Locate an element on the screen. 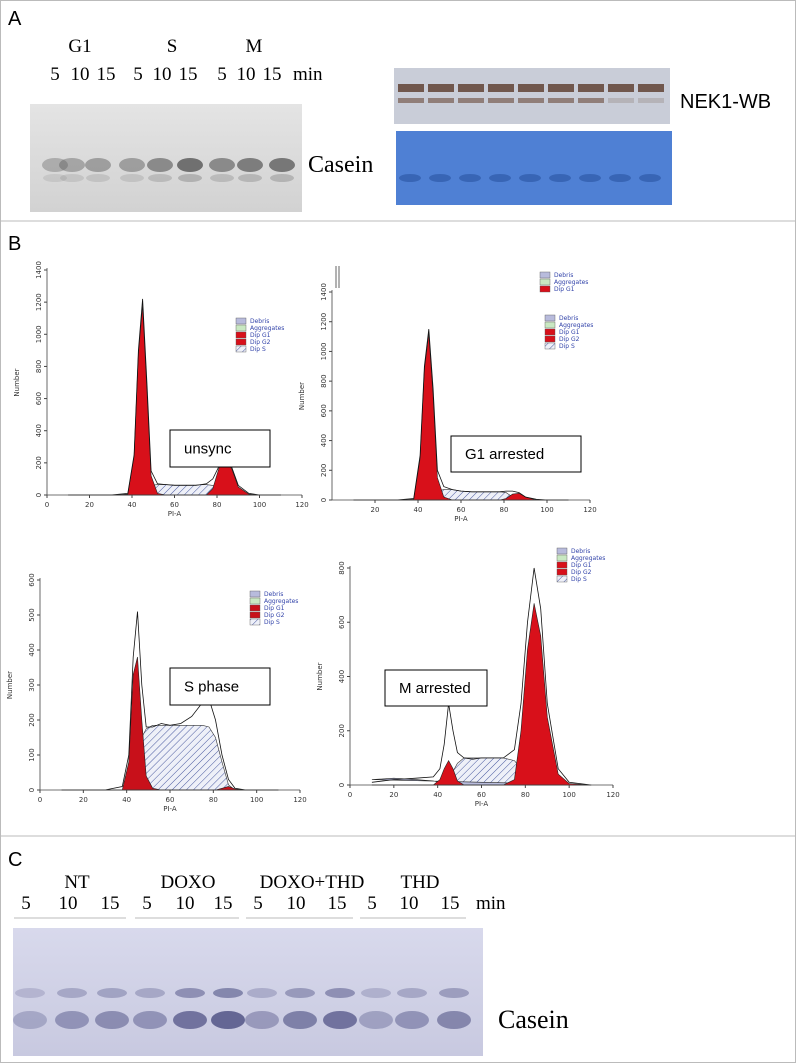 The width and height of the screenshot is (796, 1063). group-label: THD is located at coordinates (419, 882).